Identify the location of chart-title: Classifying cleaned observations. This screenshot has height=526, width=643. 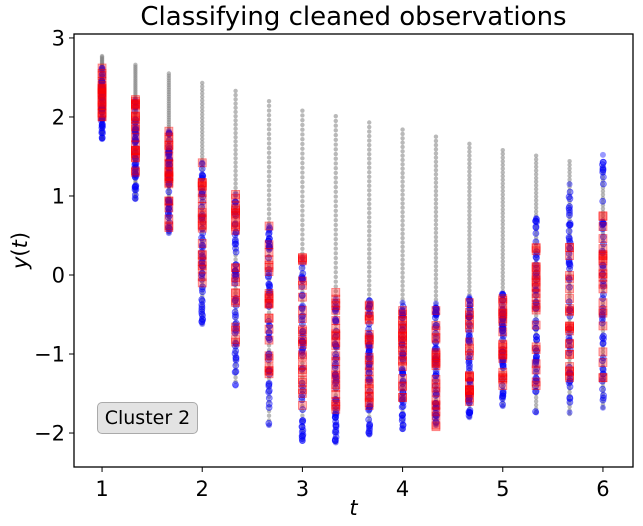
(353, 17).